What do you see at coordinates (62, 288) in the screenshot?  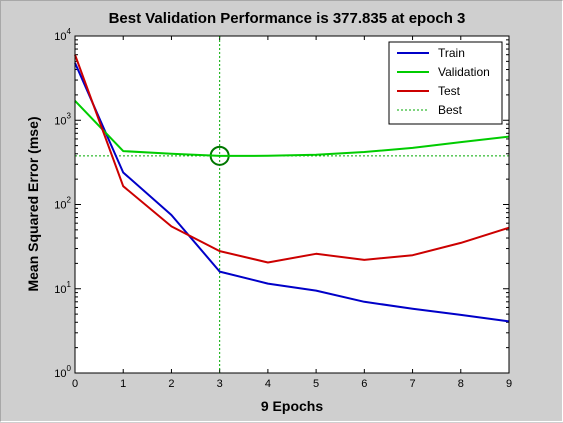 I see `y-tick-label: 10¹` at bounding box center [62, 288].